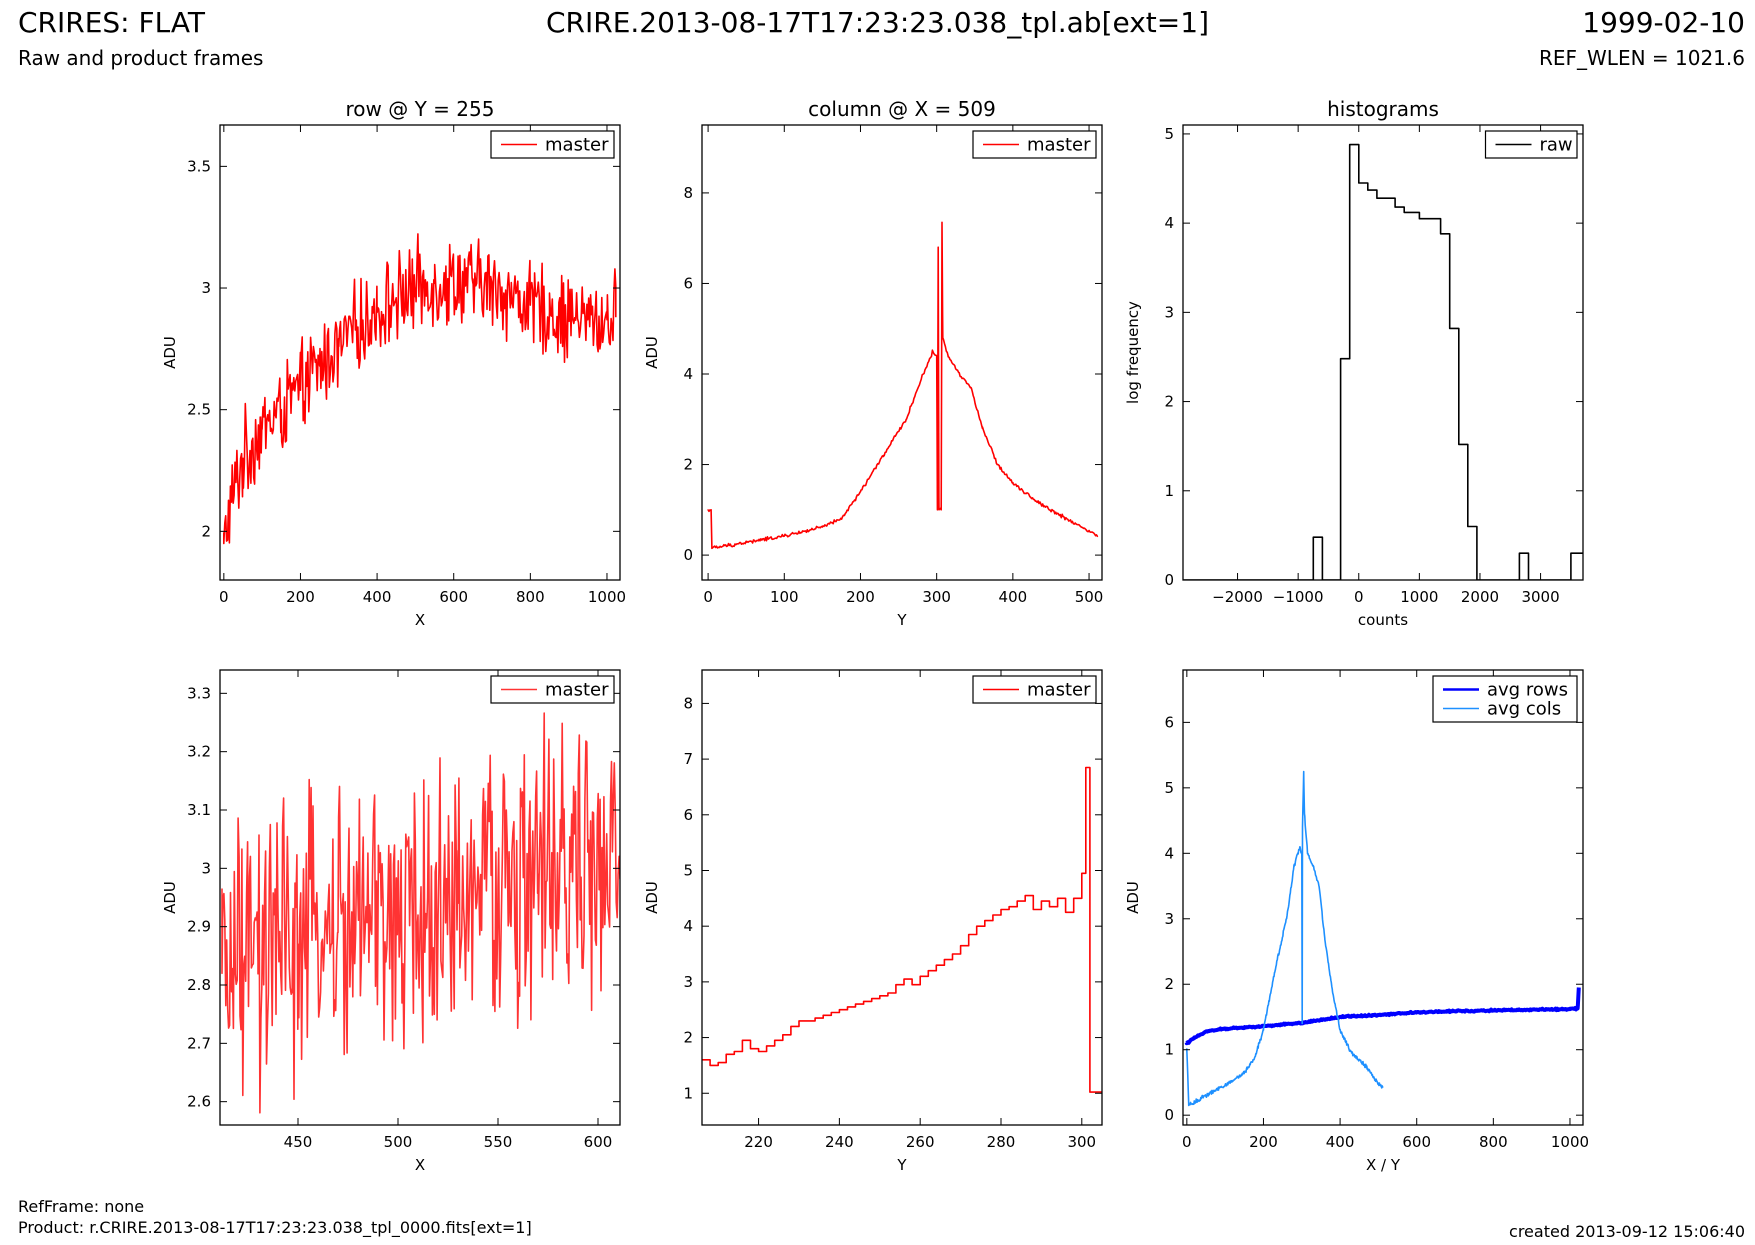 The height and width of the screenshot is (1245, 1755). What do you see at coordinates (298, 1142) in the screenshot?
I see `x-tick-label: 450` at bounding box center [298, 1142].